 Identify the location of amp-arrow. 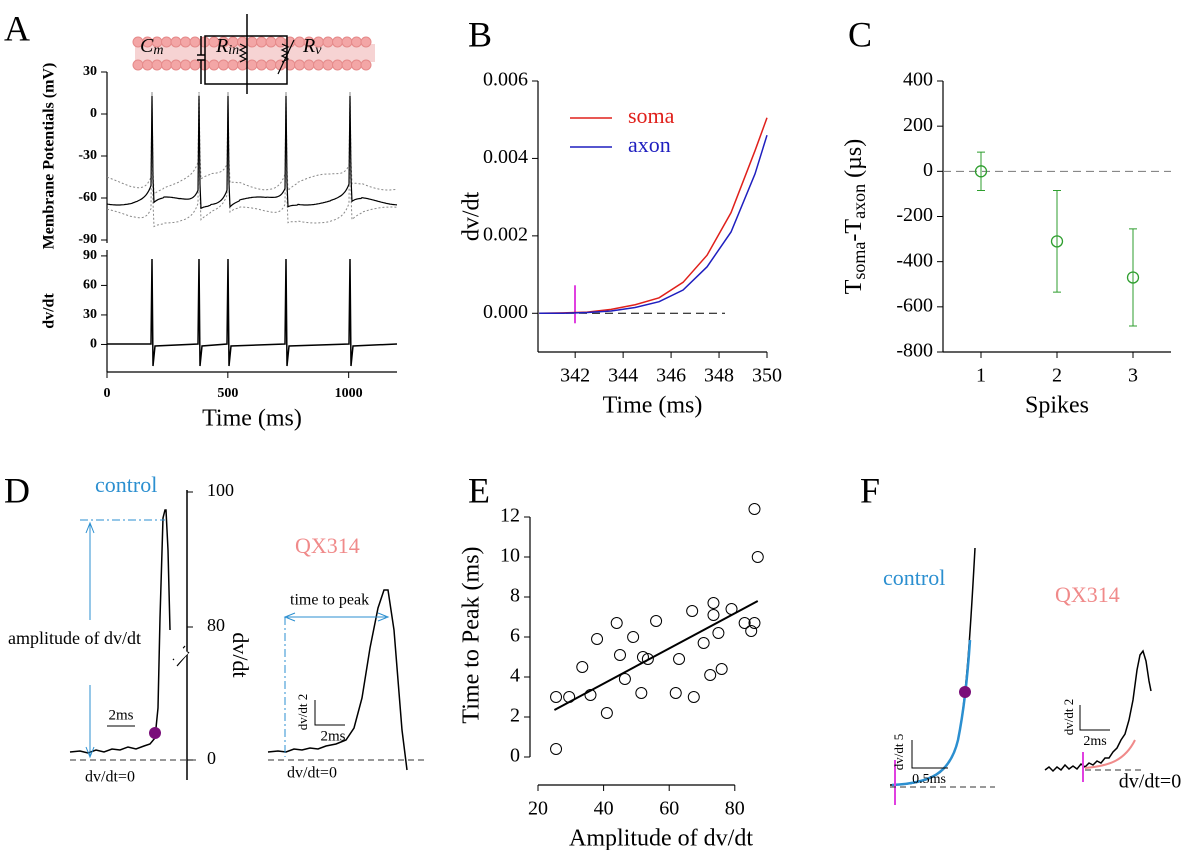
(90, 640).